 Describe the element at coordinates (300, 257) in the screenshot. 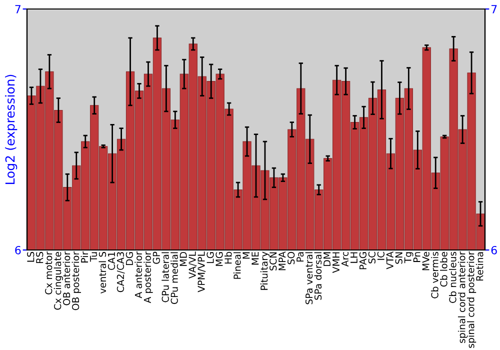

I see `x-tick-label: Pa` at that location.